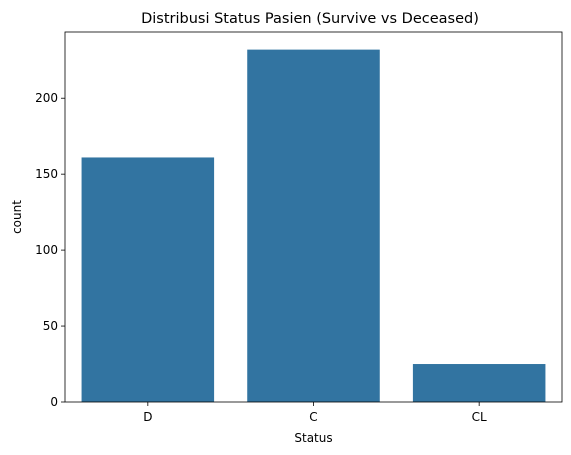 The height and width of the screenshot is (455, 571). Describe the element at coordinates (17, 217) in the screenshot. I see `y-axis-label: count` at that location.